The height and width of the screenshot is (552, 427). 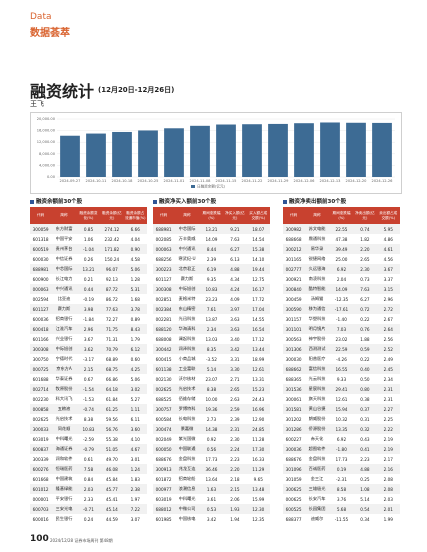 What do you see at coordinates (135, 319) in the screenshot?
I see `table-cell: 0.89` at bounding box center [135, 319].